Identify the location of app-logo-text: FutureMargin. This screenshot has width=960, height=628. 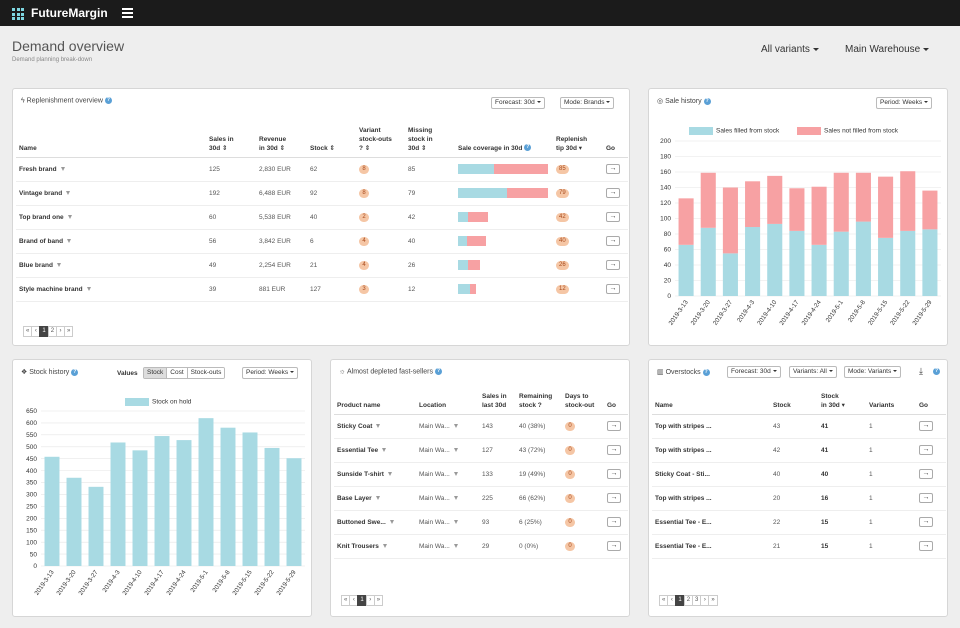
(69, 13).